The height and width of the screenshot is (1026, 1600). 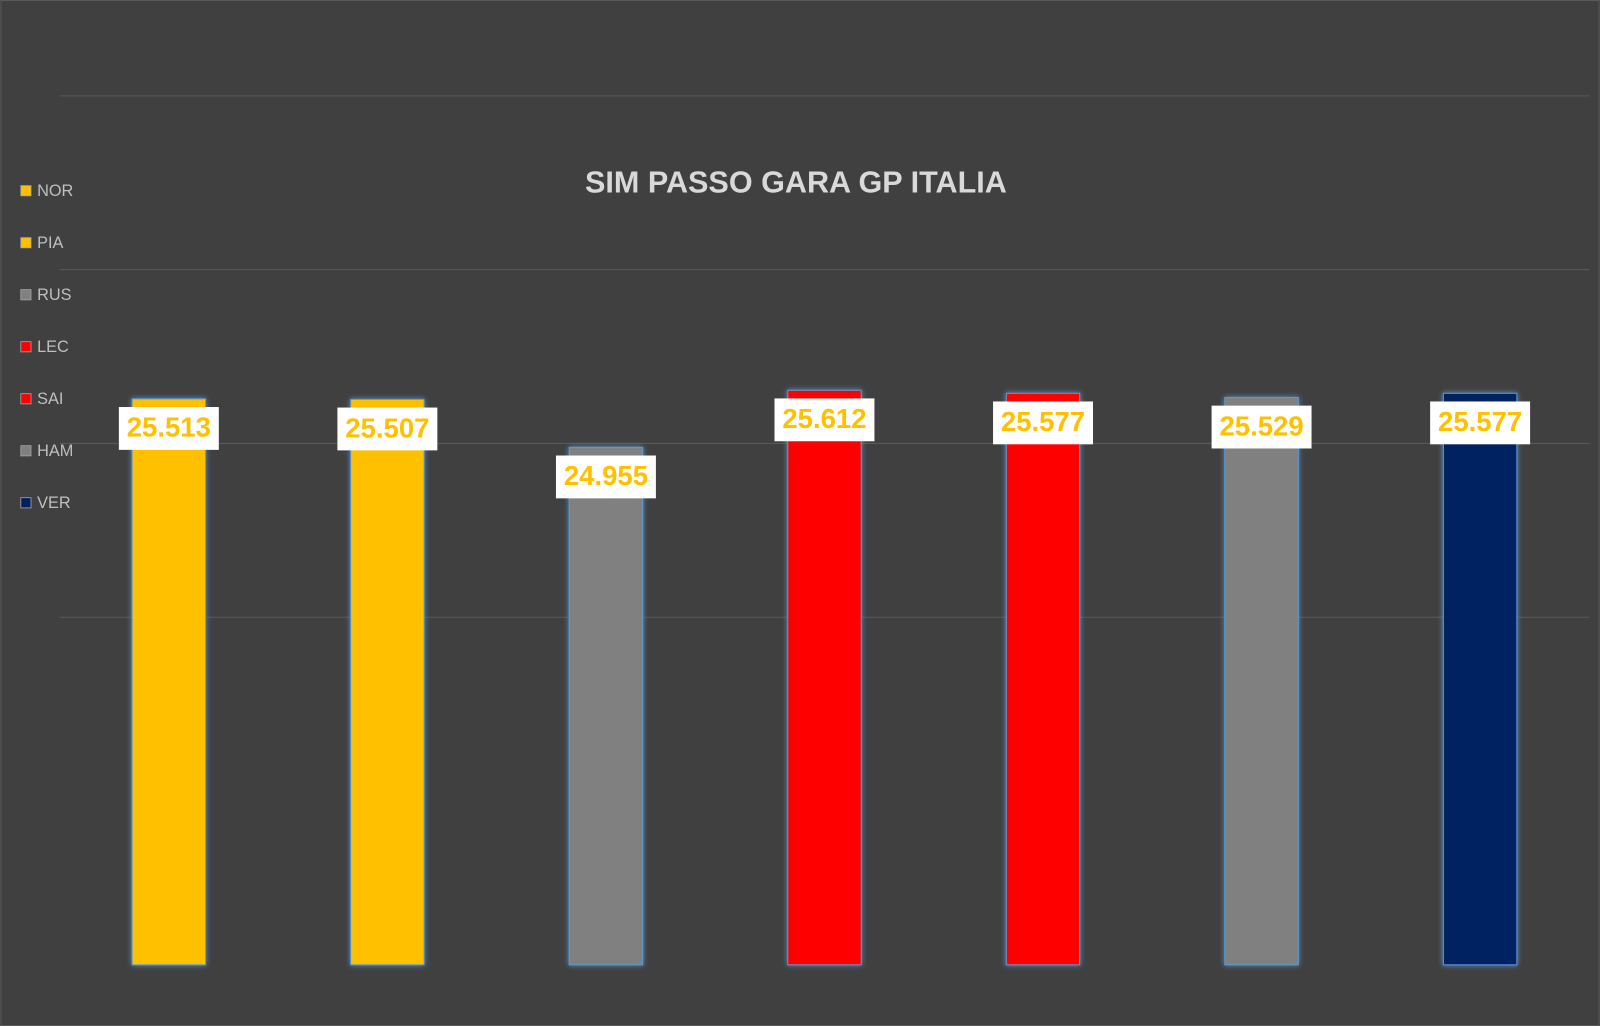 I want to click on value-label: 25.513, so click(x=169, y=427).